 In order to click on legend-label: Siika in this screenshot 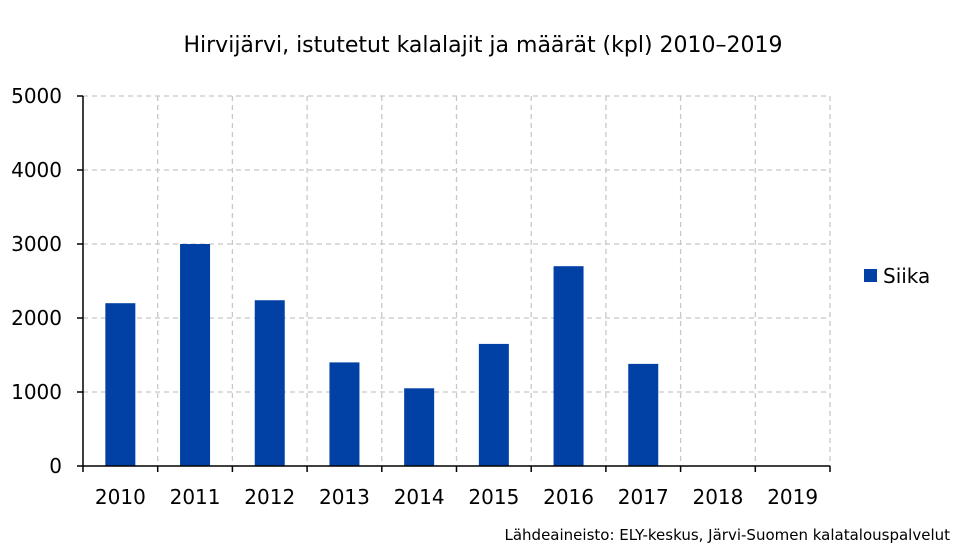, I will do `click(906, 276)`.